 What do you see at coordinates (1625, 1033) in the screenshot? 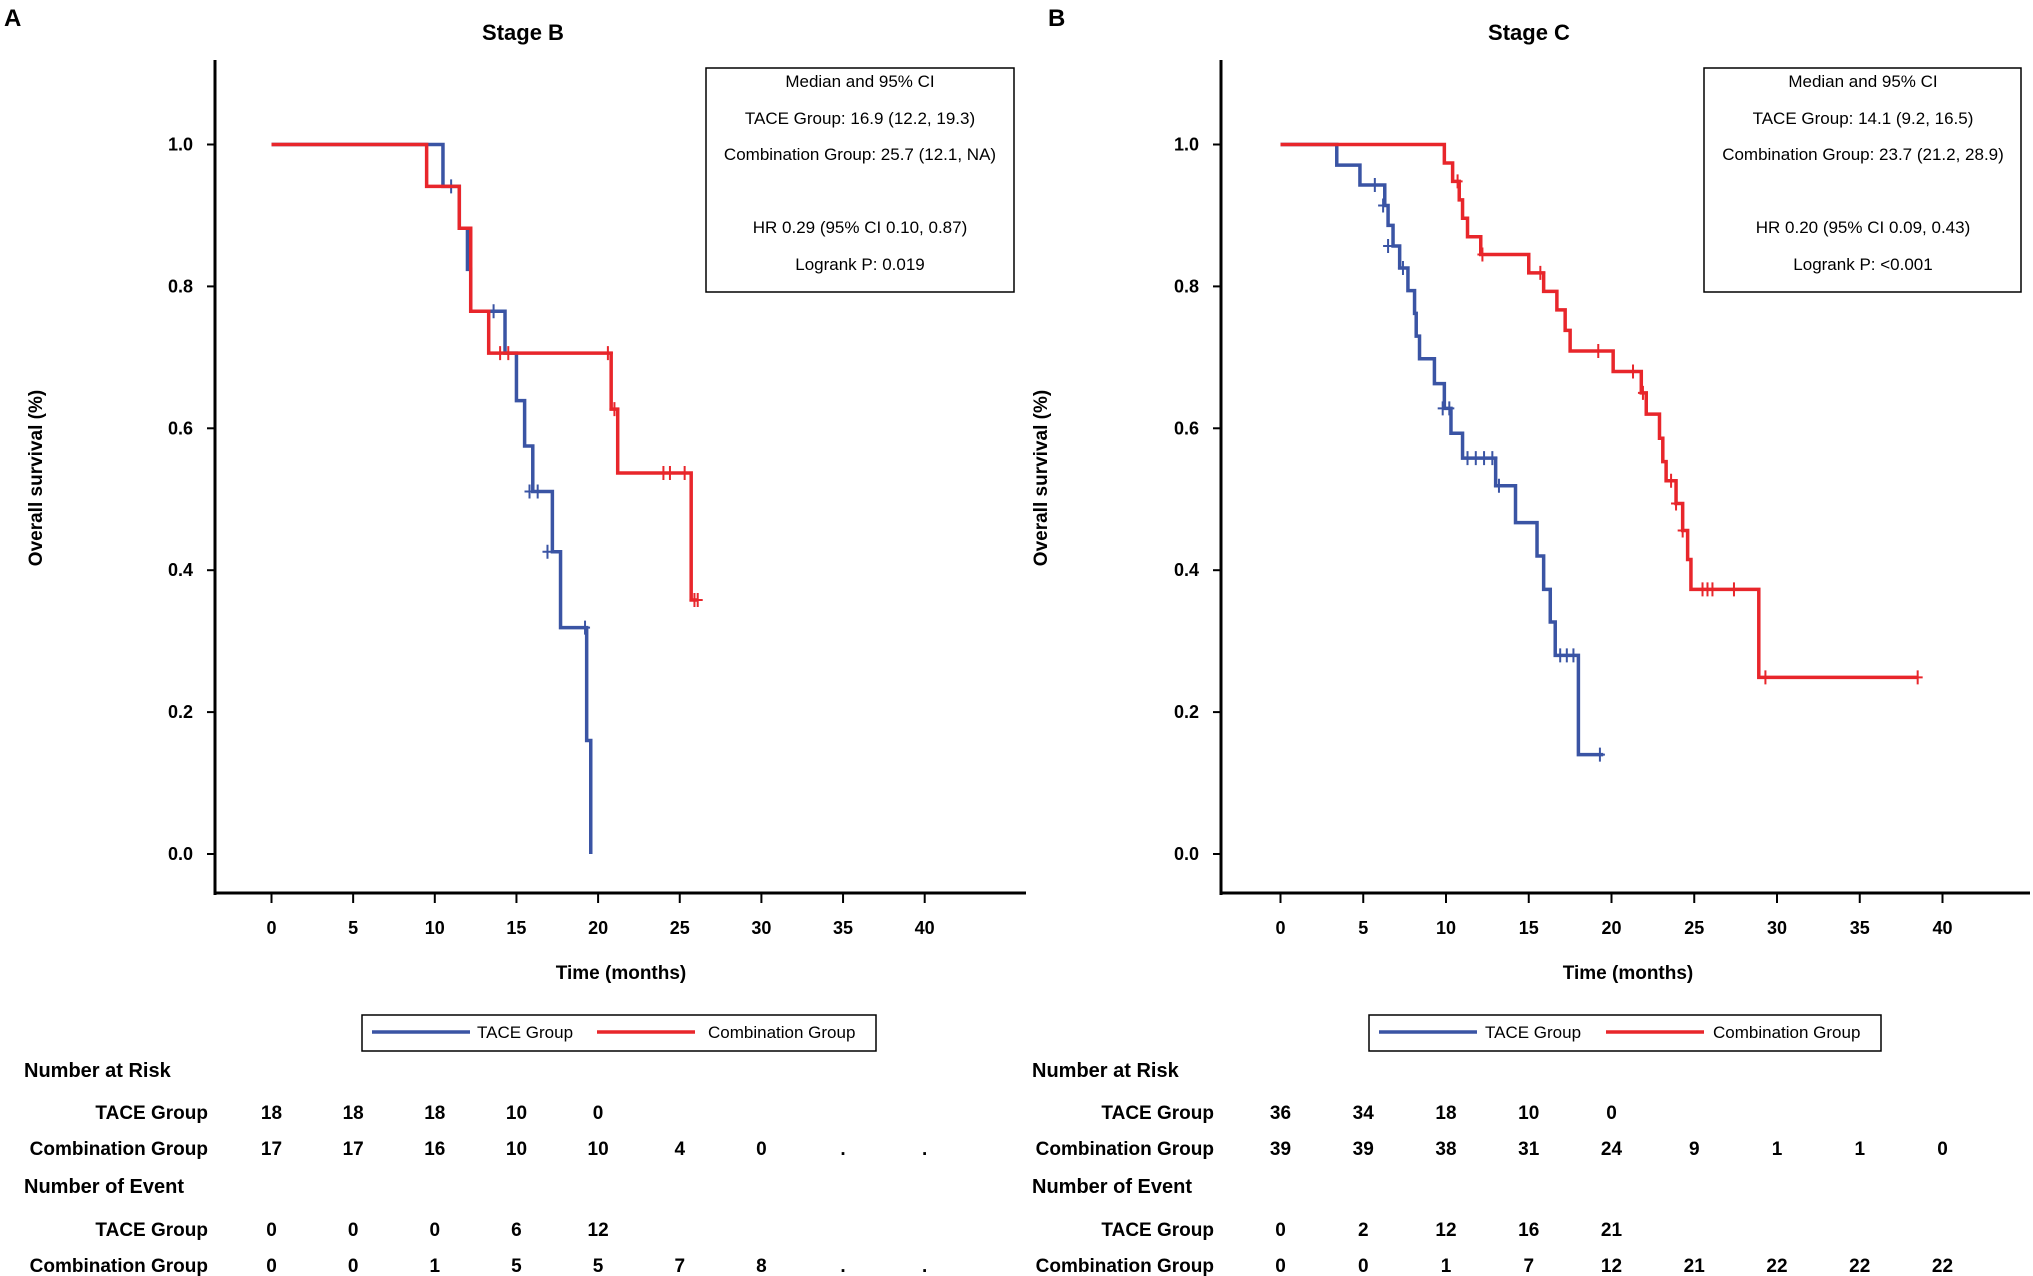
I see `panel-b-legend: TACE Group Combination Group` at bounding box center [1625, 1033].